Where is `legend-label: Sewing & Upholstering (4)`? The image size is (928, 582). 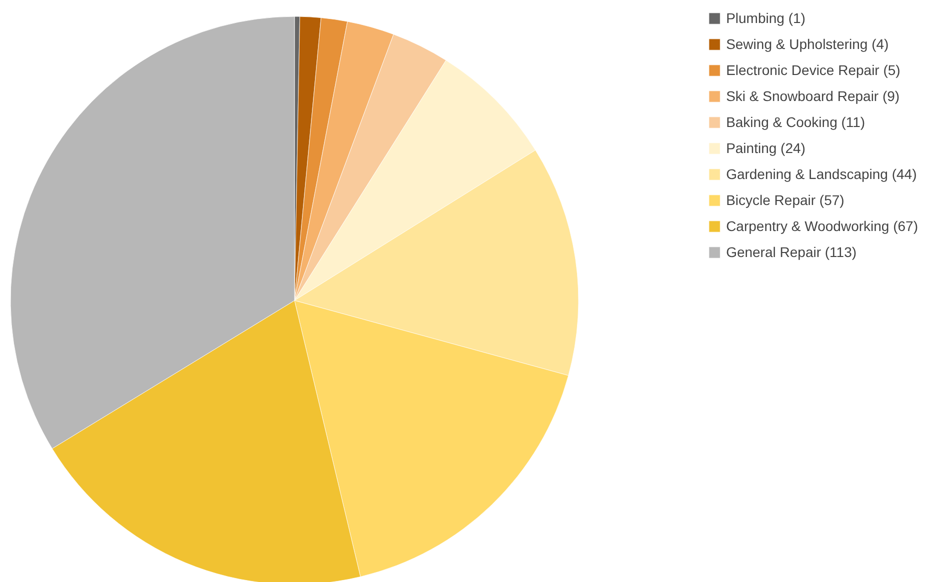
legend-label: Sewing & Upholstering (4) is located at coordinates (807, 44).